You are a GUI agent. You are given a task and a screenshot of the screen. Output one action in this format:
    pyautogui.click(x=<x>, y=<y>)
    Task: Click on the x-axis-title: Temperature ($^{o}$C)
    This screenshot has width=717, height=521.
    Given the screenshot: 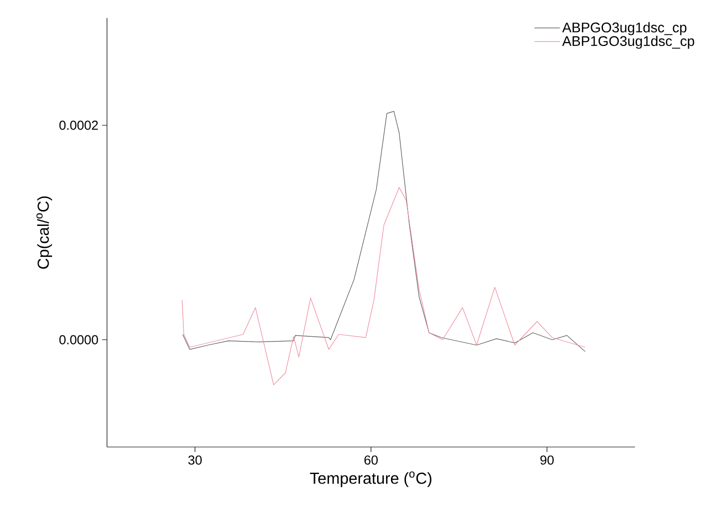 What is the action you would take?
    pyautogui.click(x=371, y=480)
    